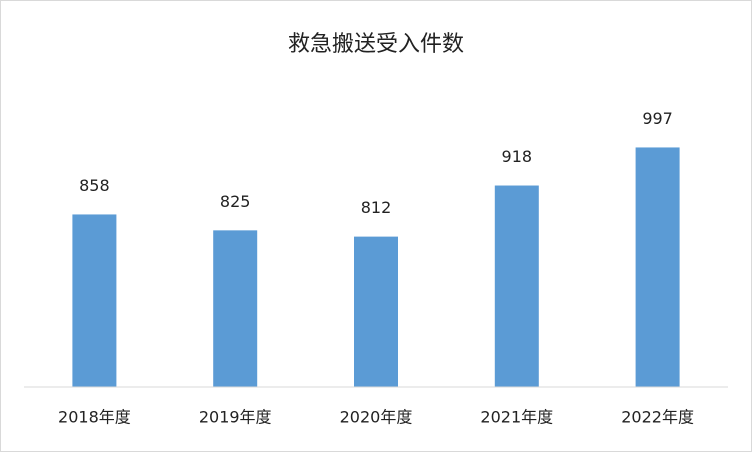 This screenshot has width=752, height=452. I want to click on data-label: 918, so click(517, 156).